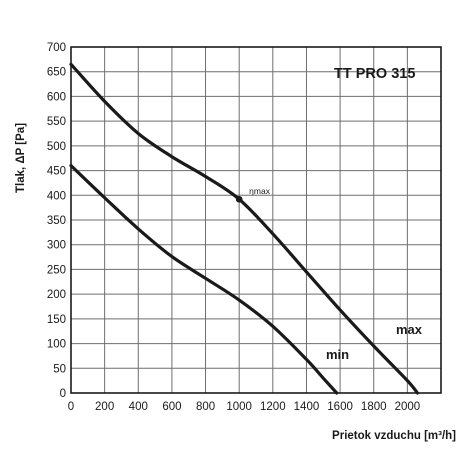 The width and height of the screenshot is (470, 470). I want to click on x-tick-label: 800, so click(205, 407).